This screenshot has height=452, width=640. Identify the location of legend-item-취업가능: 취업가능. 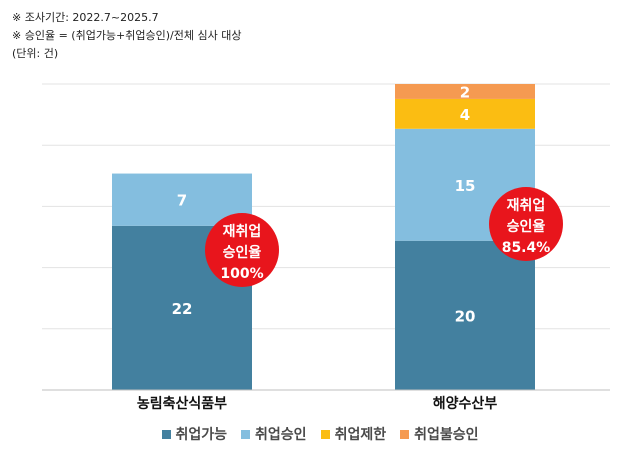
(194, 434).